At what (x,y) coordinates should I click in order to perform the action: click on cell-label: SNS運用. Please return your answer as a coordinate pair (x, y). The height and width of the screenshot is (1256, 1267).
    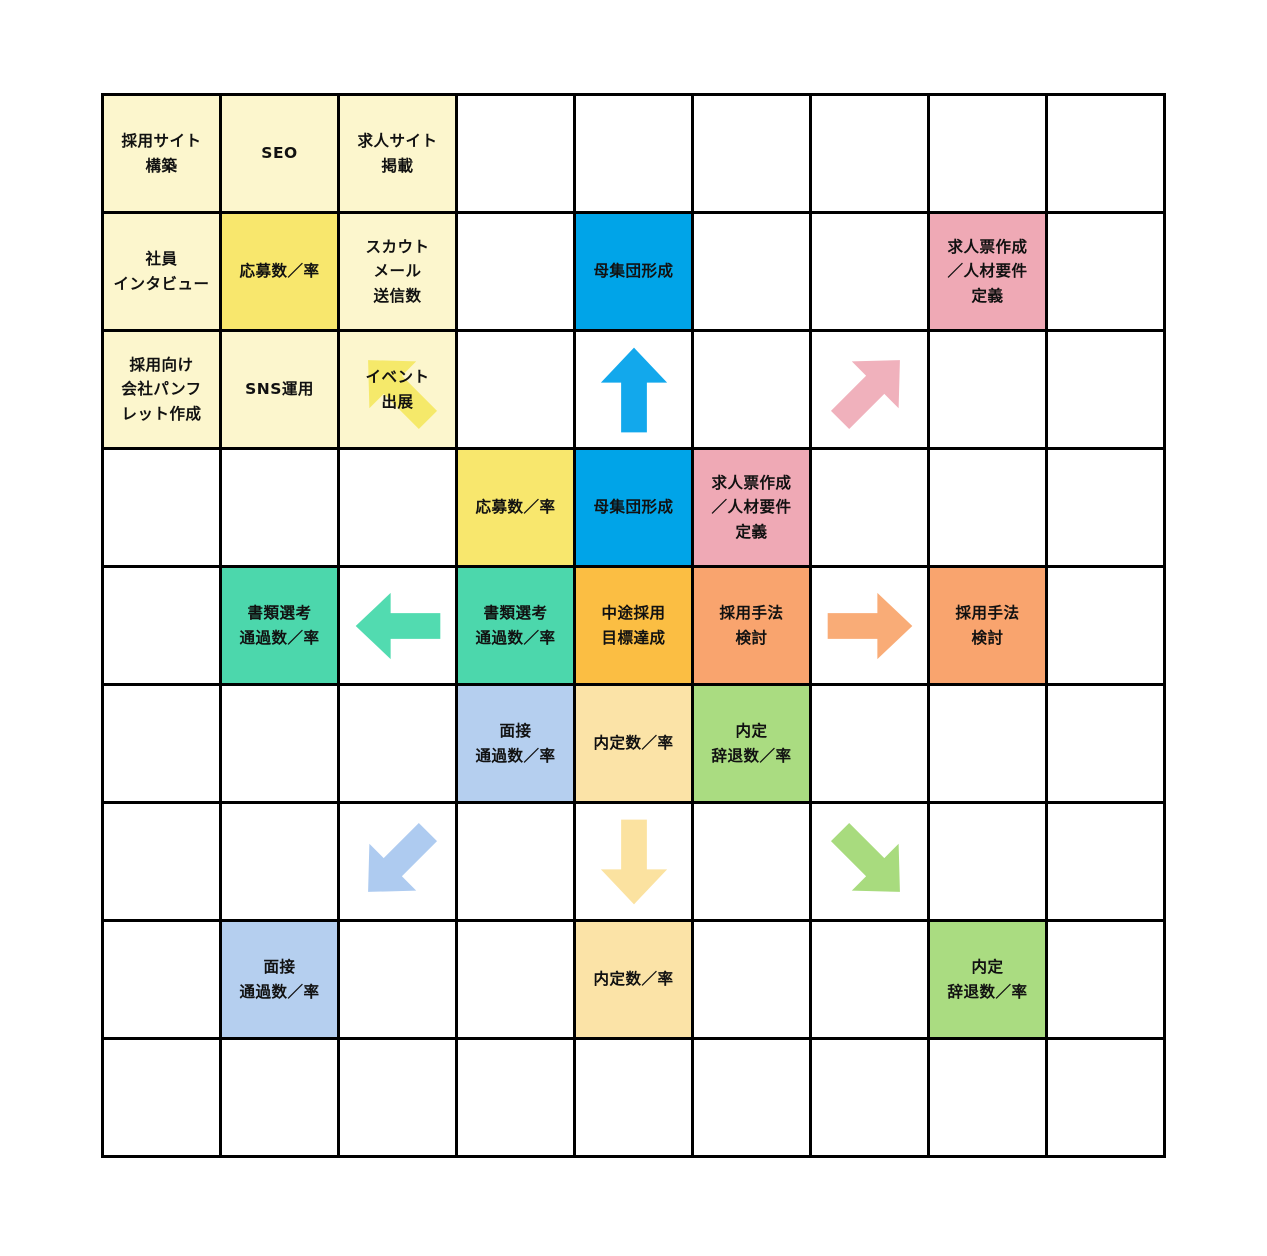
    Looking at the image, I should click on (279, 389).